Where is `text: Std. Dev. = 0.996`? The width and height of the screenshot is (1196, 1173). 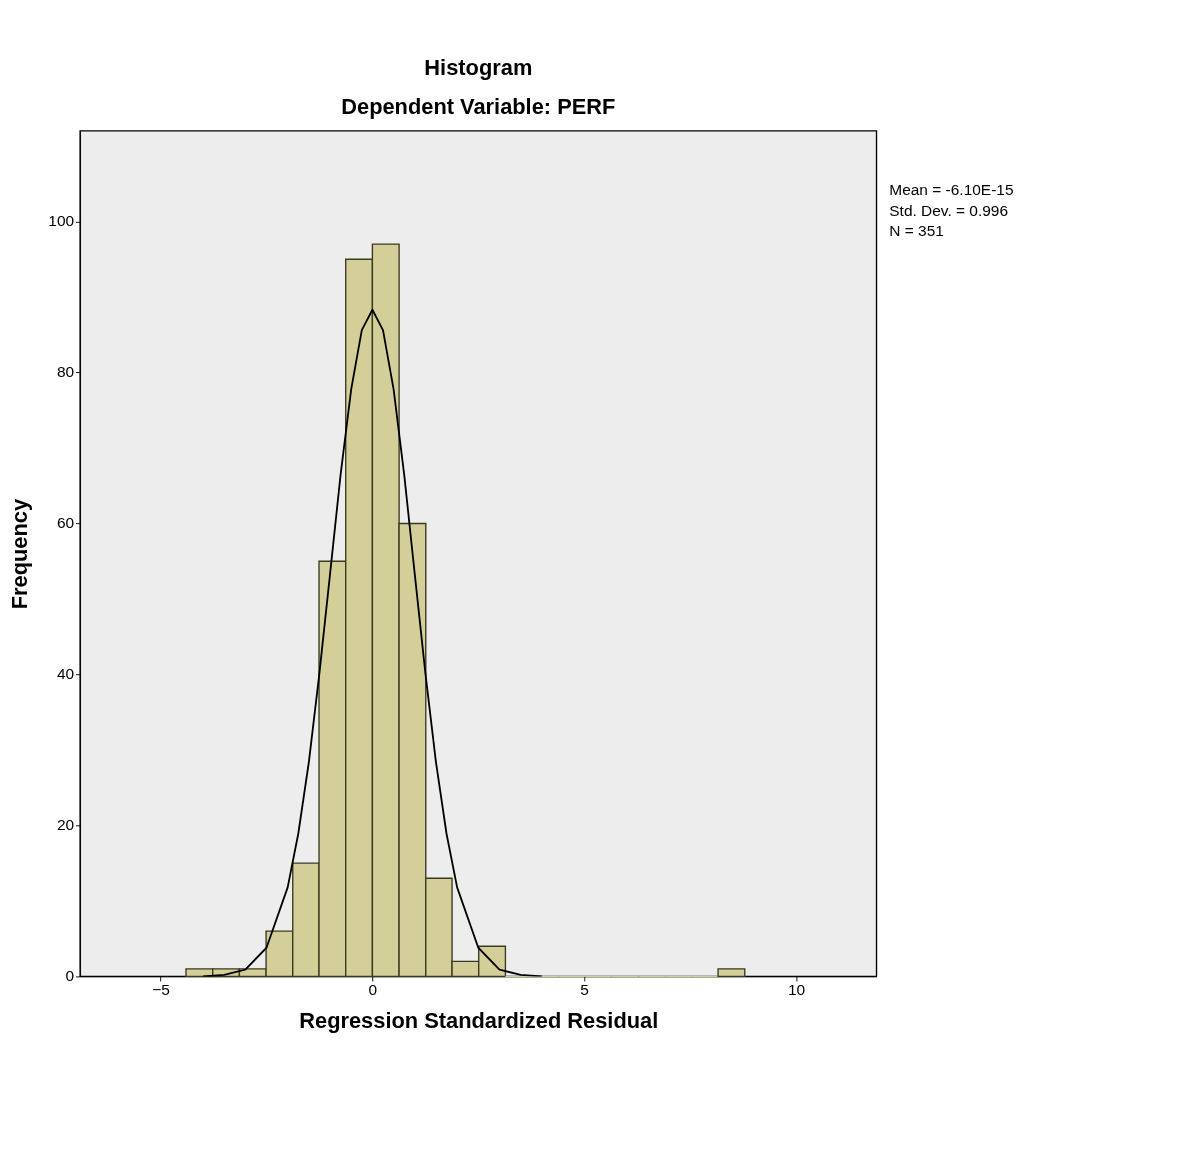
text: Std. Dev. = 0.996 is located at coordinates (949, 210).